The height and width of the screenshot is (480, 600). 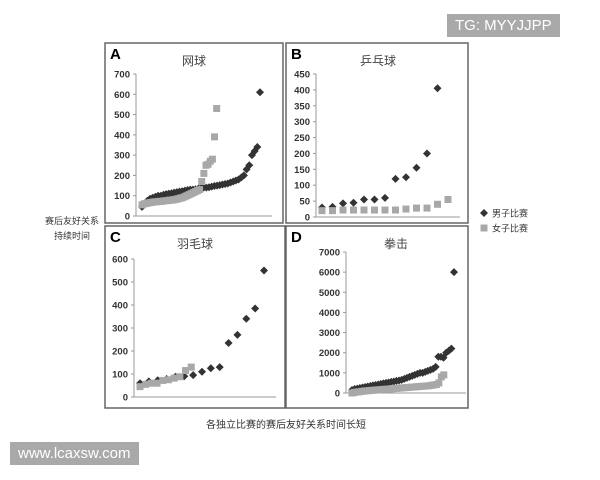 What do you see at coordinates (510, 214) in the screenshot?
I see `legend-label: 男子比赛` at bounding box center [510, 214].